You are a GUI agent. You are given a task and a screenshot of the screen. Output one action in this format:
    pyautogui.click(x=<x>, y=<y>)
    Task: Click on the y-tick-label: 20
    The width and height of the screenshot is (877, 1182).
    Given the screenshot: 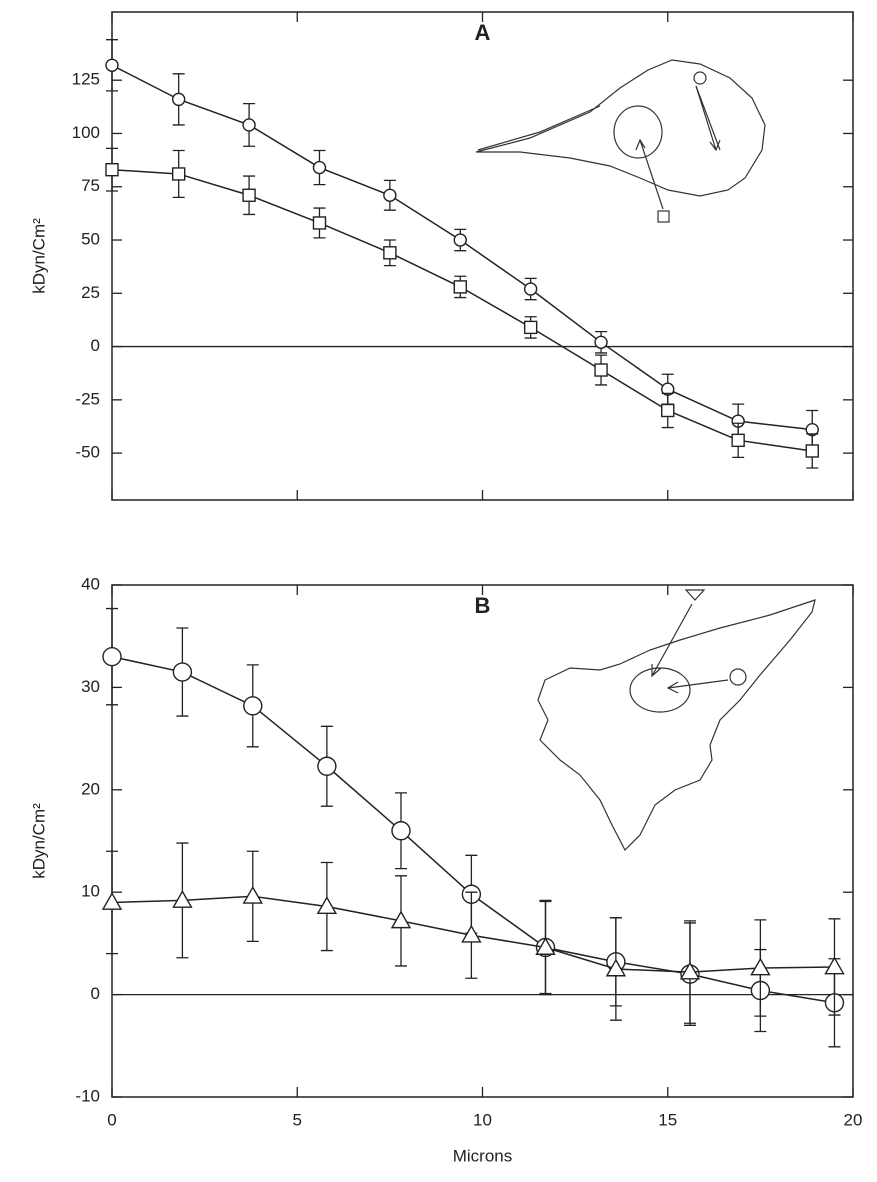 What is the action you would take?
    pyautogui.click(x=90, y=788)
    